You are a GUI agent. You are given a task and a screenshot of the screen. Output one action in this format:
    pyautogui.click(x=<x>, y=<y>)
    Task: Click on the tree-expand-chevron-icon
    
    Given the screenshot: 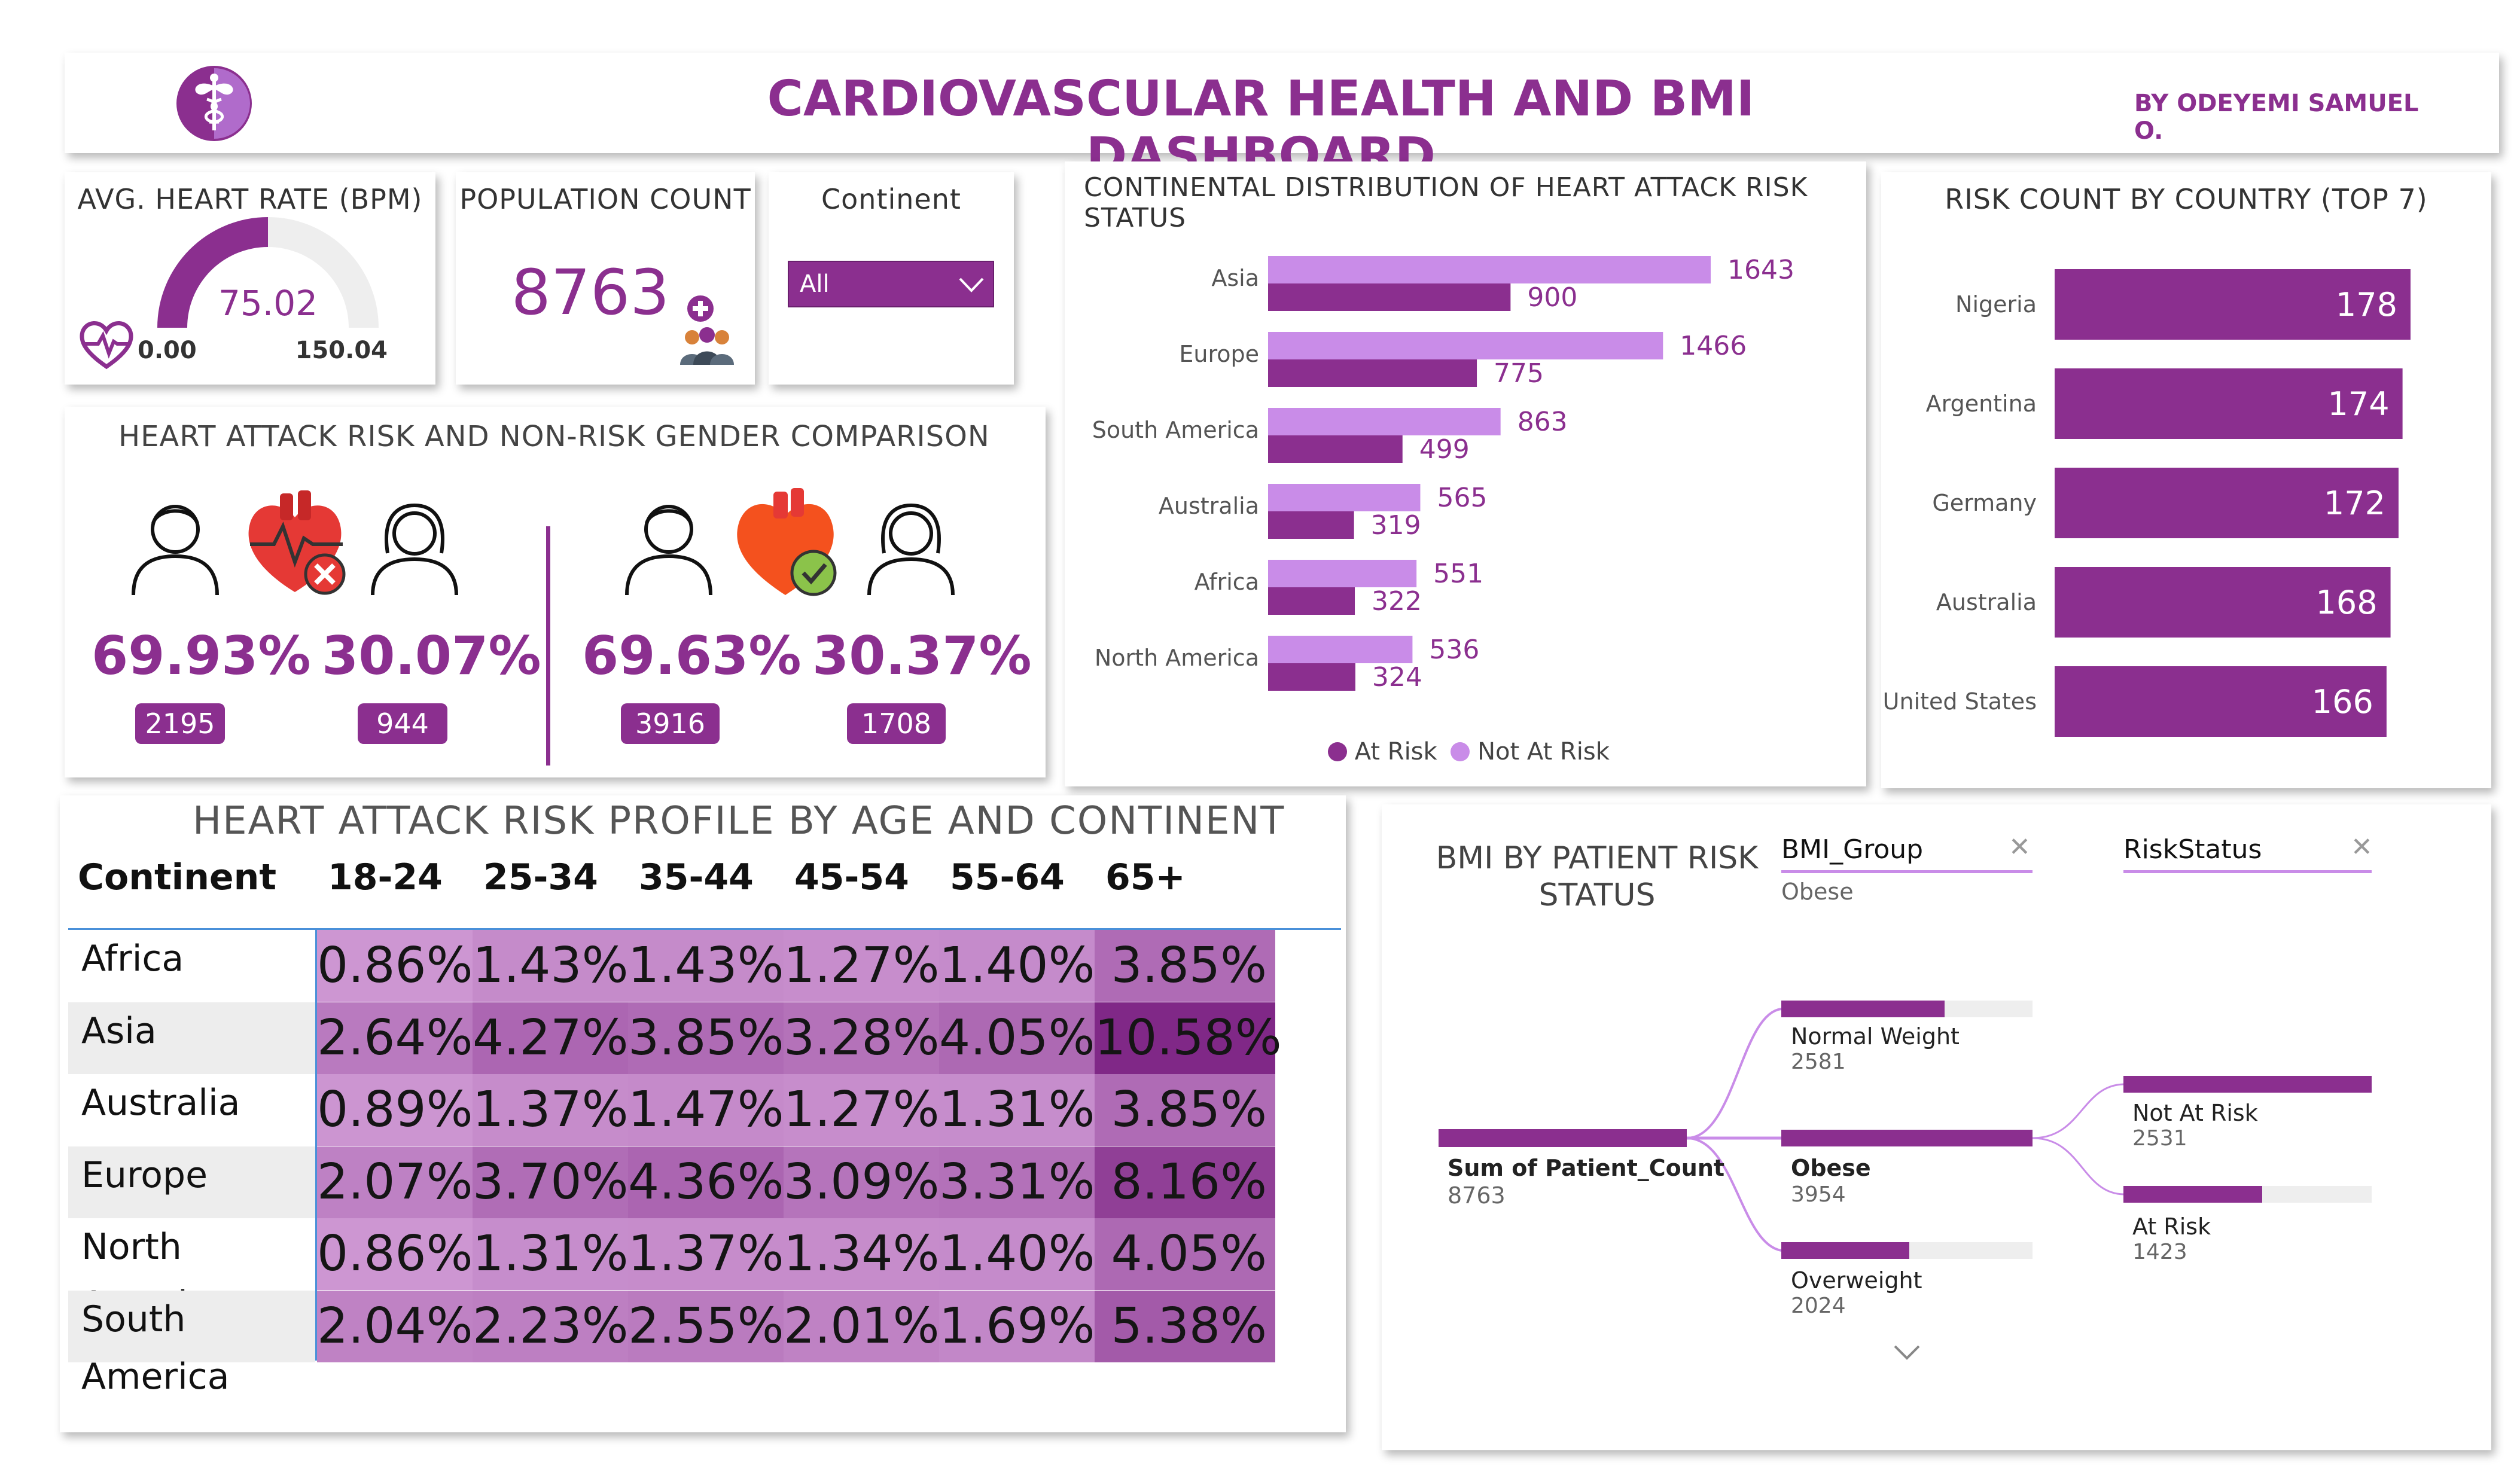 What is the action you would take?
    pyautogui.click(x=1907, y=1353)
    